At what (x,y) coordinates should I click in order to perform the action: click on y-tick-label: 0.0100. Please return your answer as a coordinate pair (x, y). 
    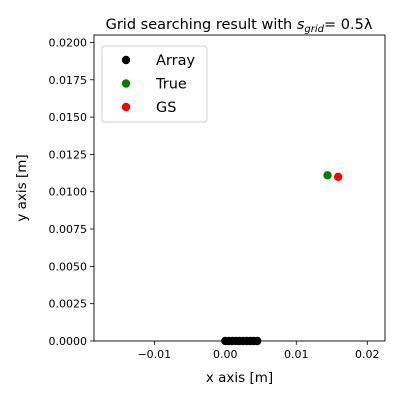
    Looking at the image, I should click on (68, 192).